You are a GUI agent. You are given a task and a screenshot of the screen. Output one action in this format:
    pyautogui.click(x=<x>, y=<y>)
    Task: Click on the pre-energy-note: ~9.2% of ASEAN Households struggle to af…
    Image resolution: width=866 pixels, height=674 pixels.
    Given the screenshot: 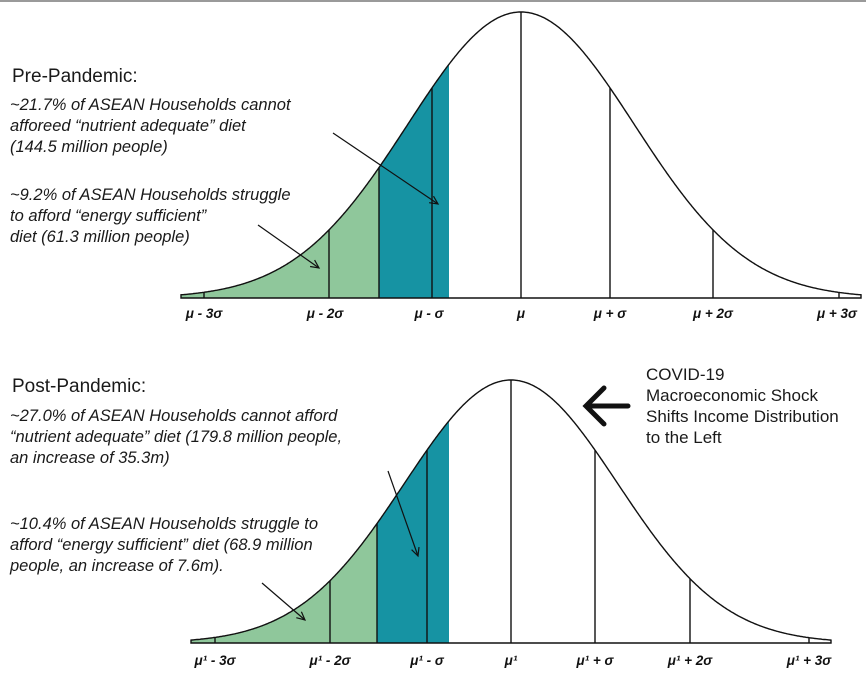 What is the action you would take?
    pyautogui.click(x=150, y=216)
    